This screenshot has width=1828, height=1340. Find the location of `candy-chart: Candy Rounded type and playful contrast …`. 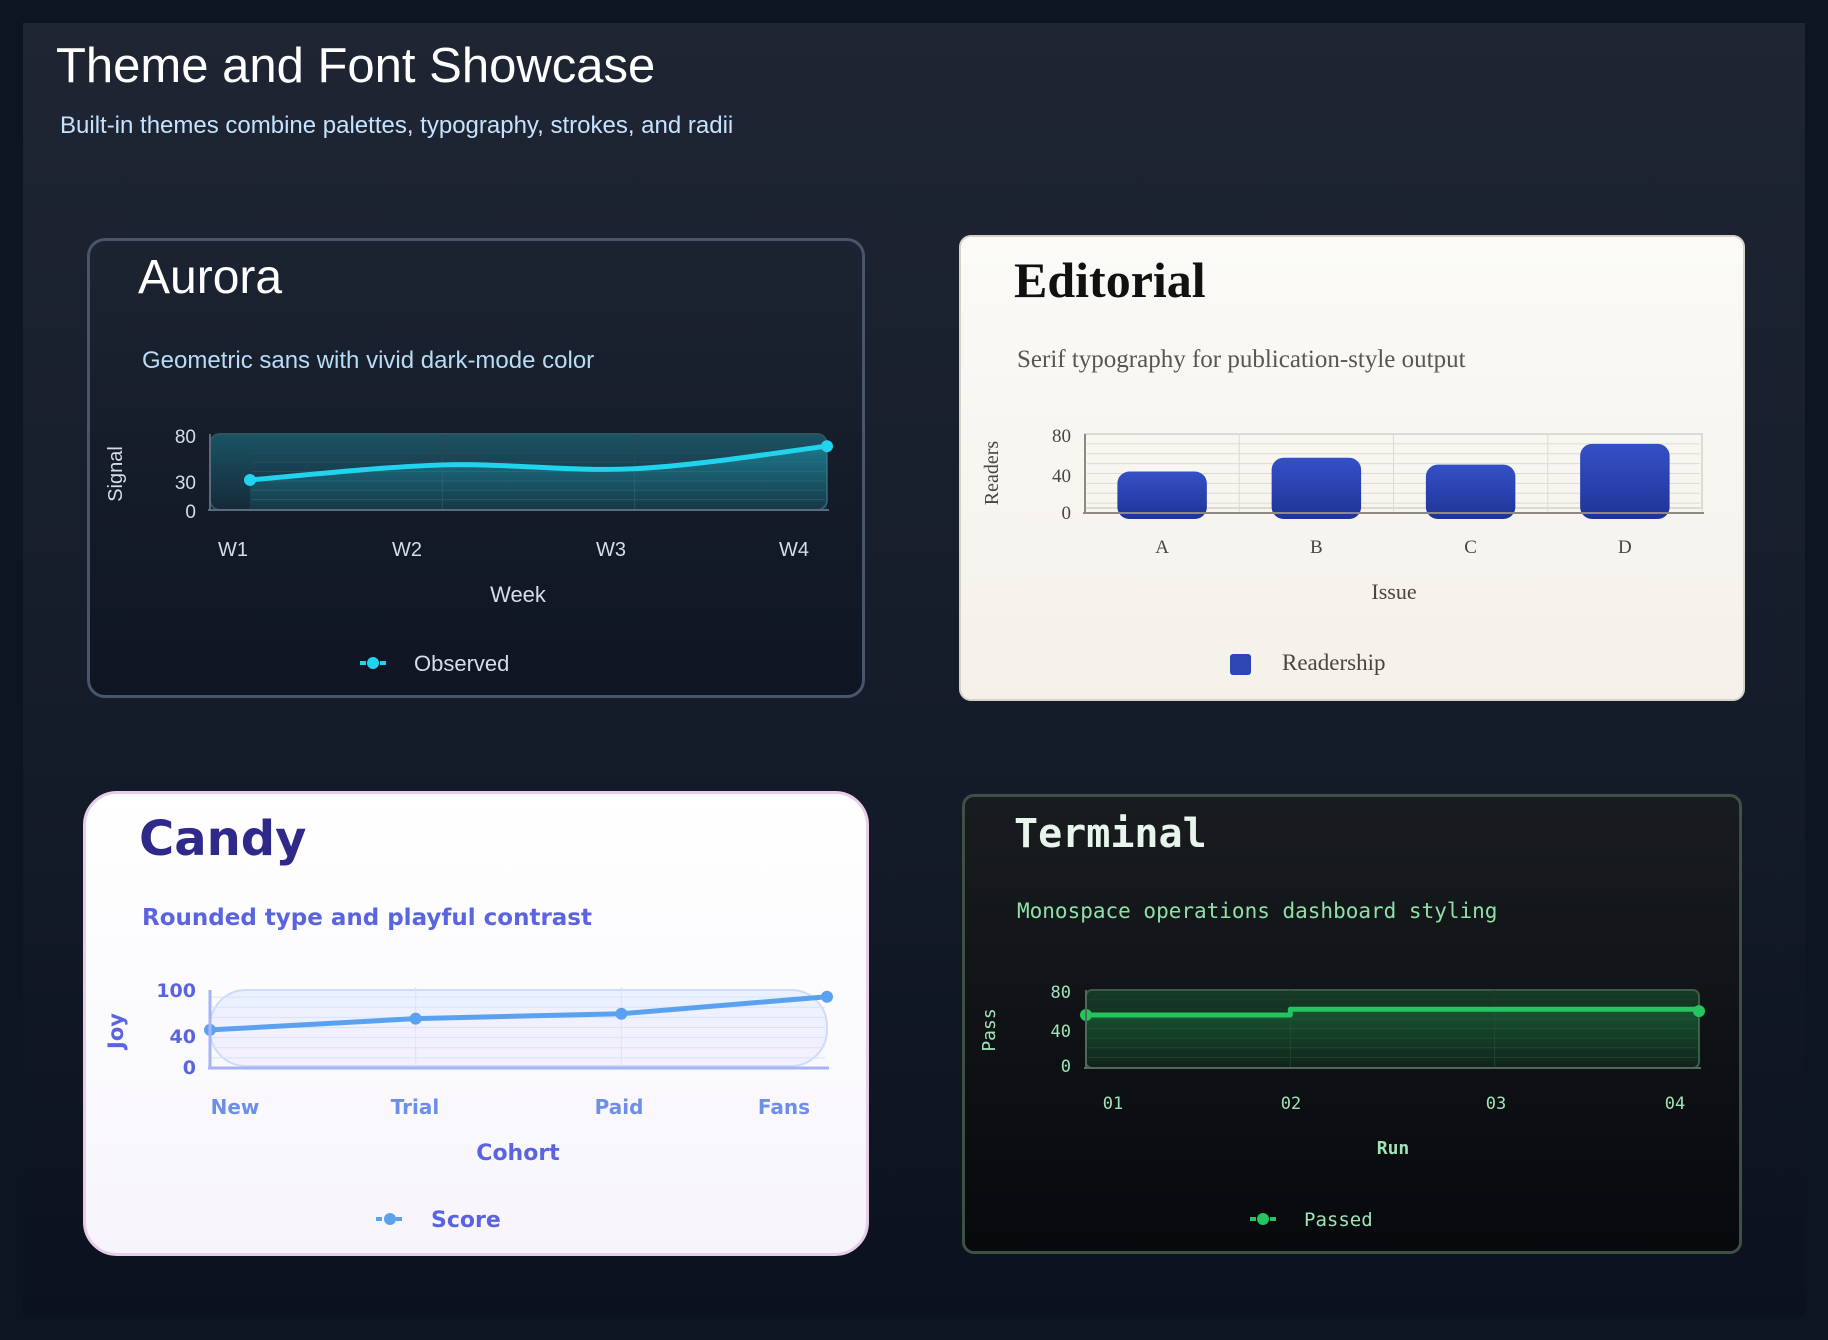

candy-chart: Candy Rounded type and playful contrast … is located at coordinates (468, 1022).